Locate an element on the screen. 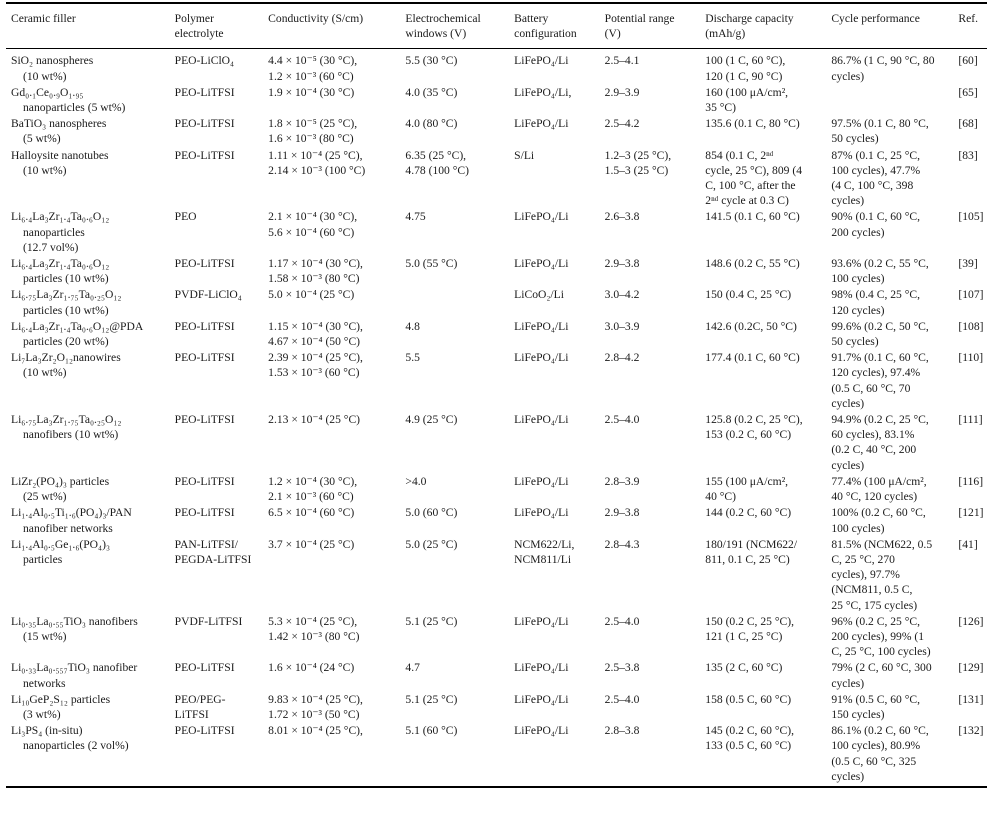  electrochemical-window-text: 4.0 (80 °C) is located at coordinates (431, 124).